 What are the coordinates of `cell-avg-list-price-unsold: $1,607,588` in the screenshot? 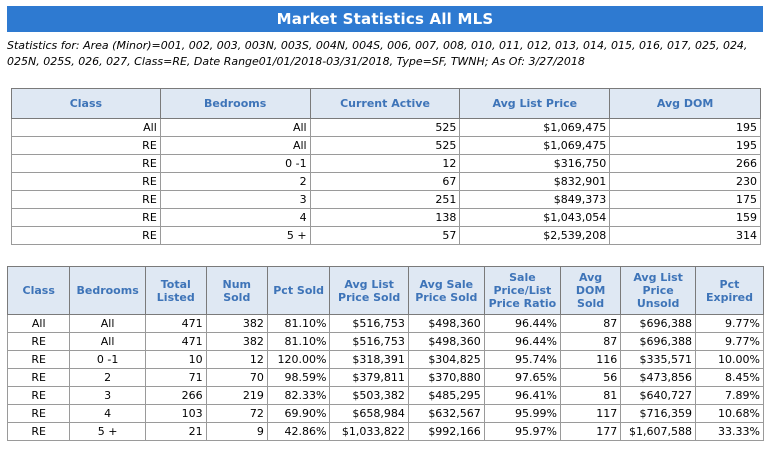 It's located at (658, 431).